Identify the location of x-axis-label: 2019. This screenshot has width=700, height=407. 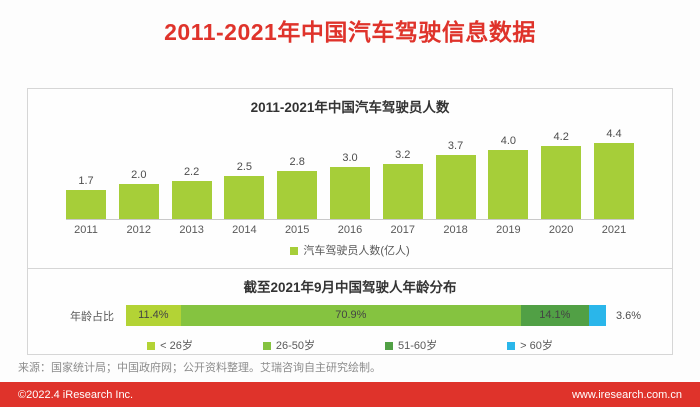
(508, 230).